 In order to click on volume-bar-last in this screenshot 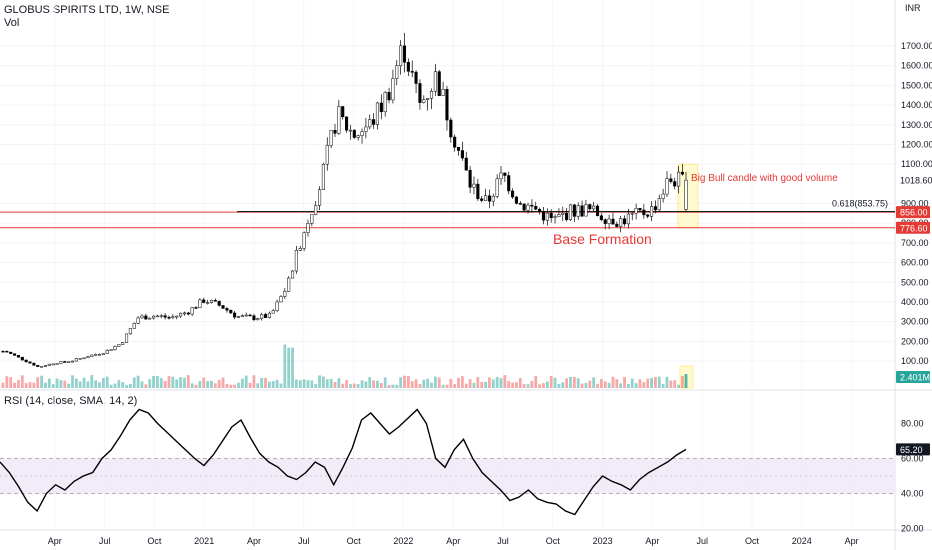, I will do `click(686, 381)`.